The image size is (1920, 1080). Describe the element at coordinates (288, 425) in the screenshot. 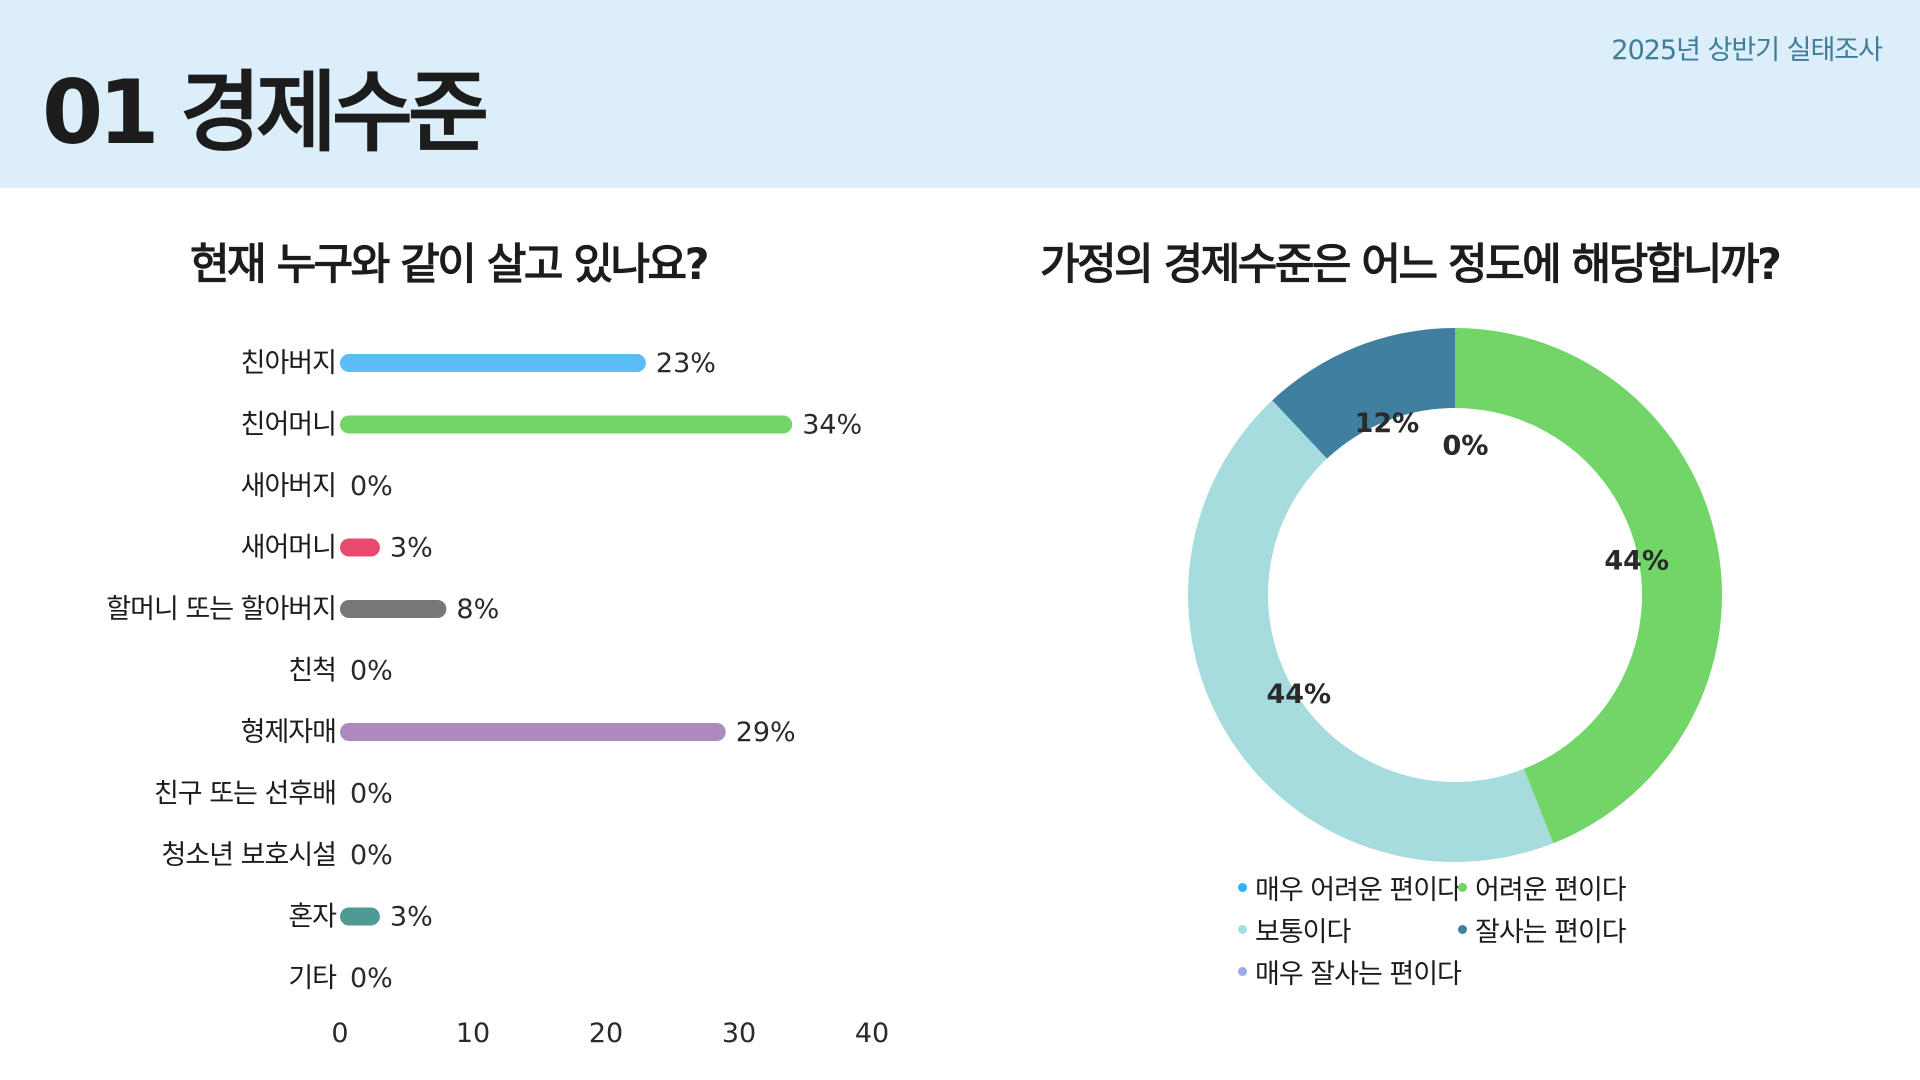

I see `bar-category-label: 친어머니` at that location.